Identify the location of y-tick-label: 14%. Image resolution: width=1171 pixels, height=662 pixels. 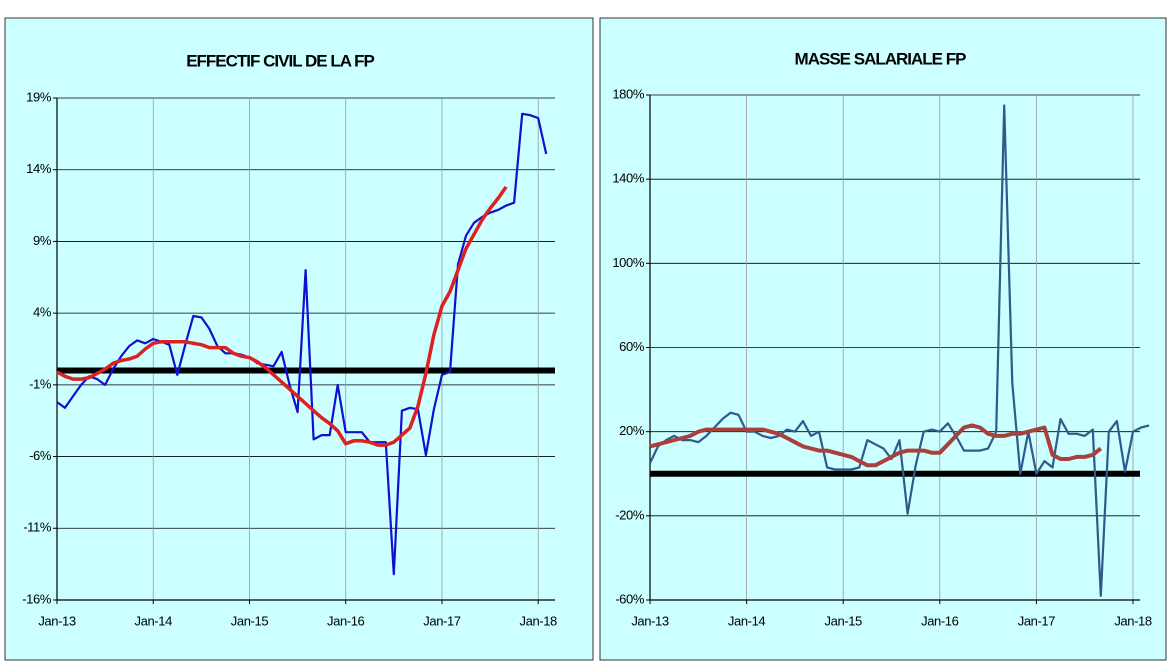
(39, 168).